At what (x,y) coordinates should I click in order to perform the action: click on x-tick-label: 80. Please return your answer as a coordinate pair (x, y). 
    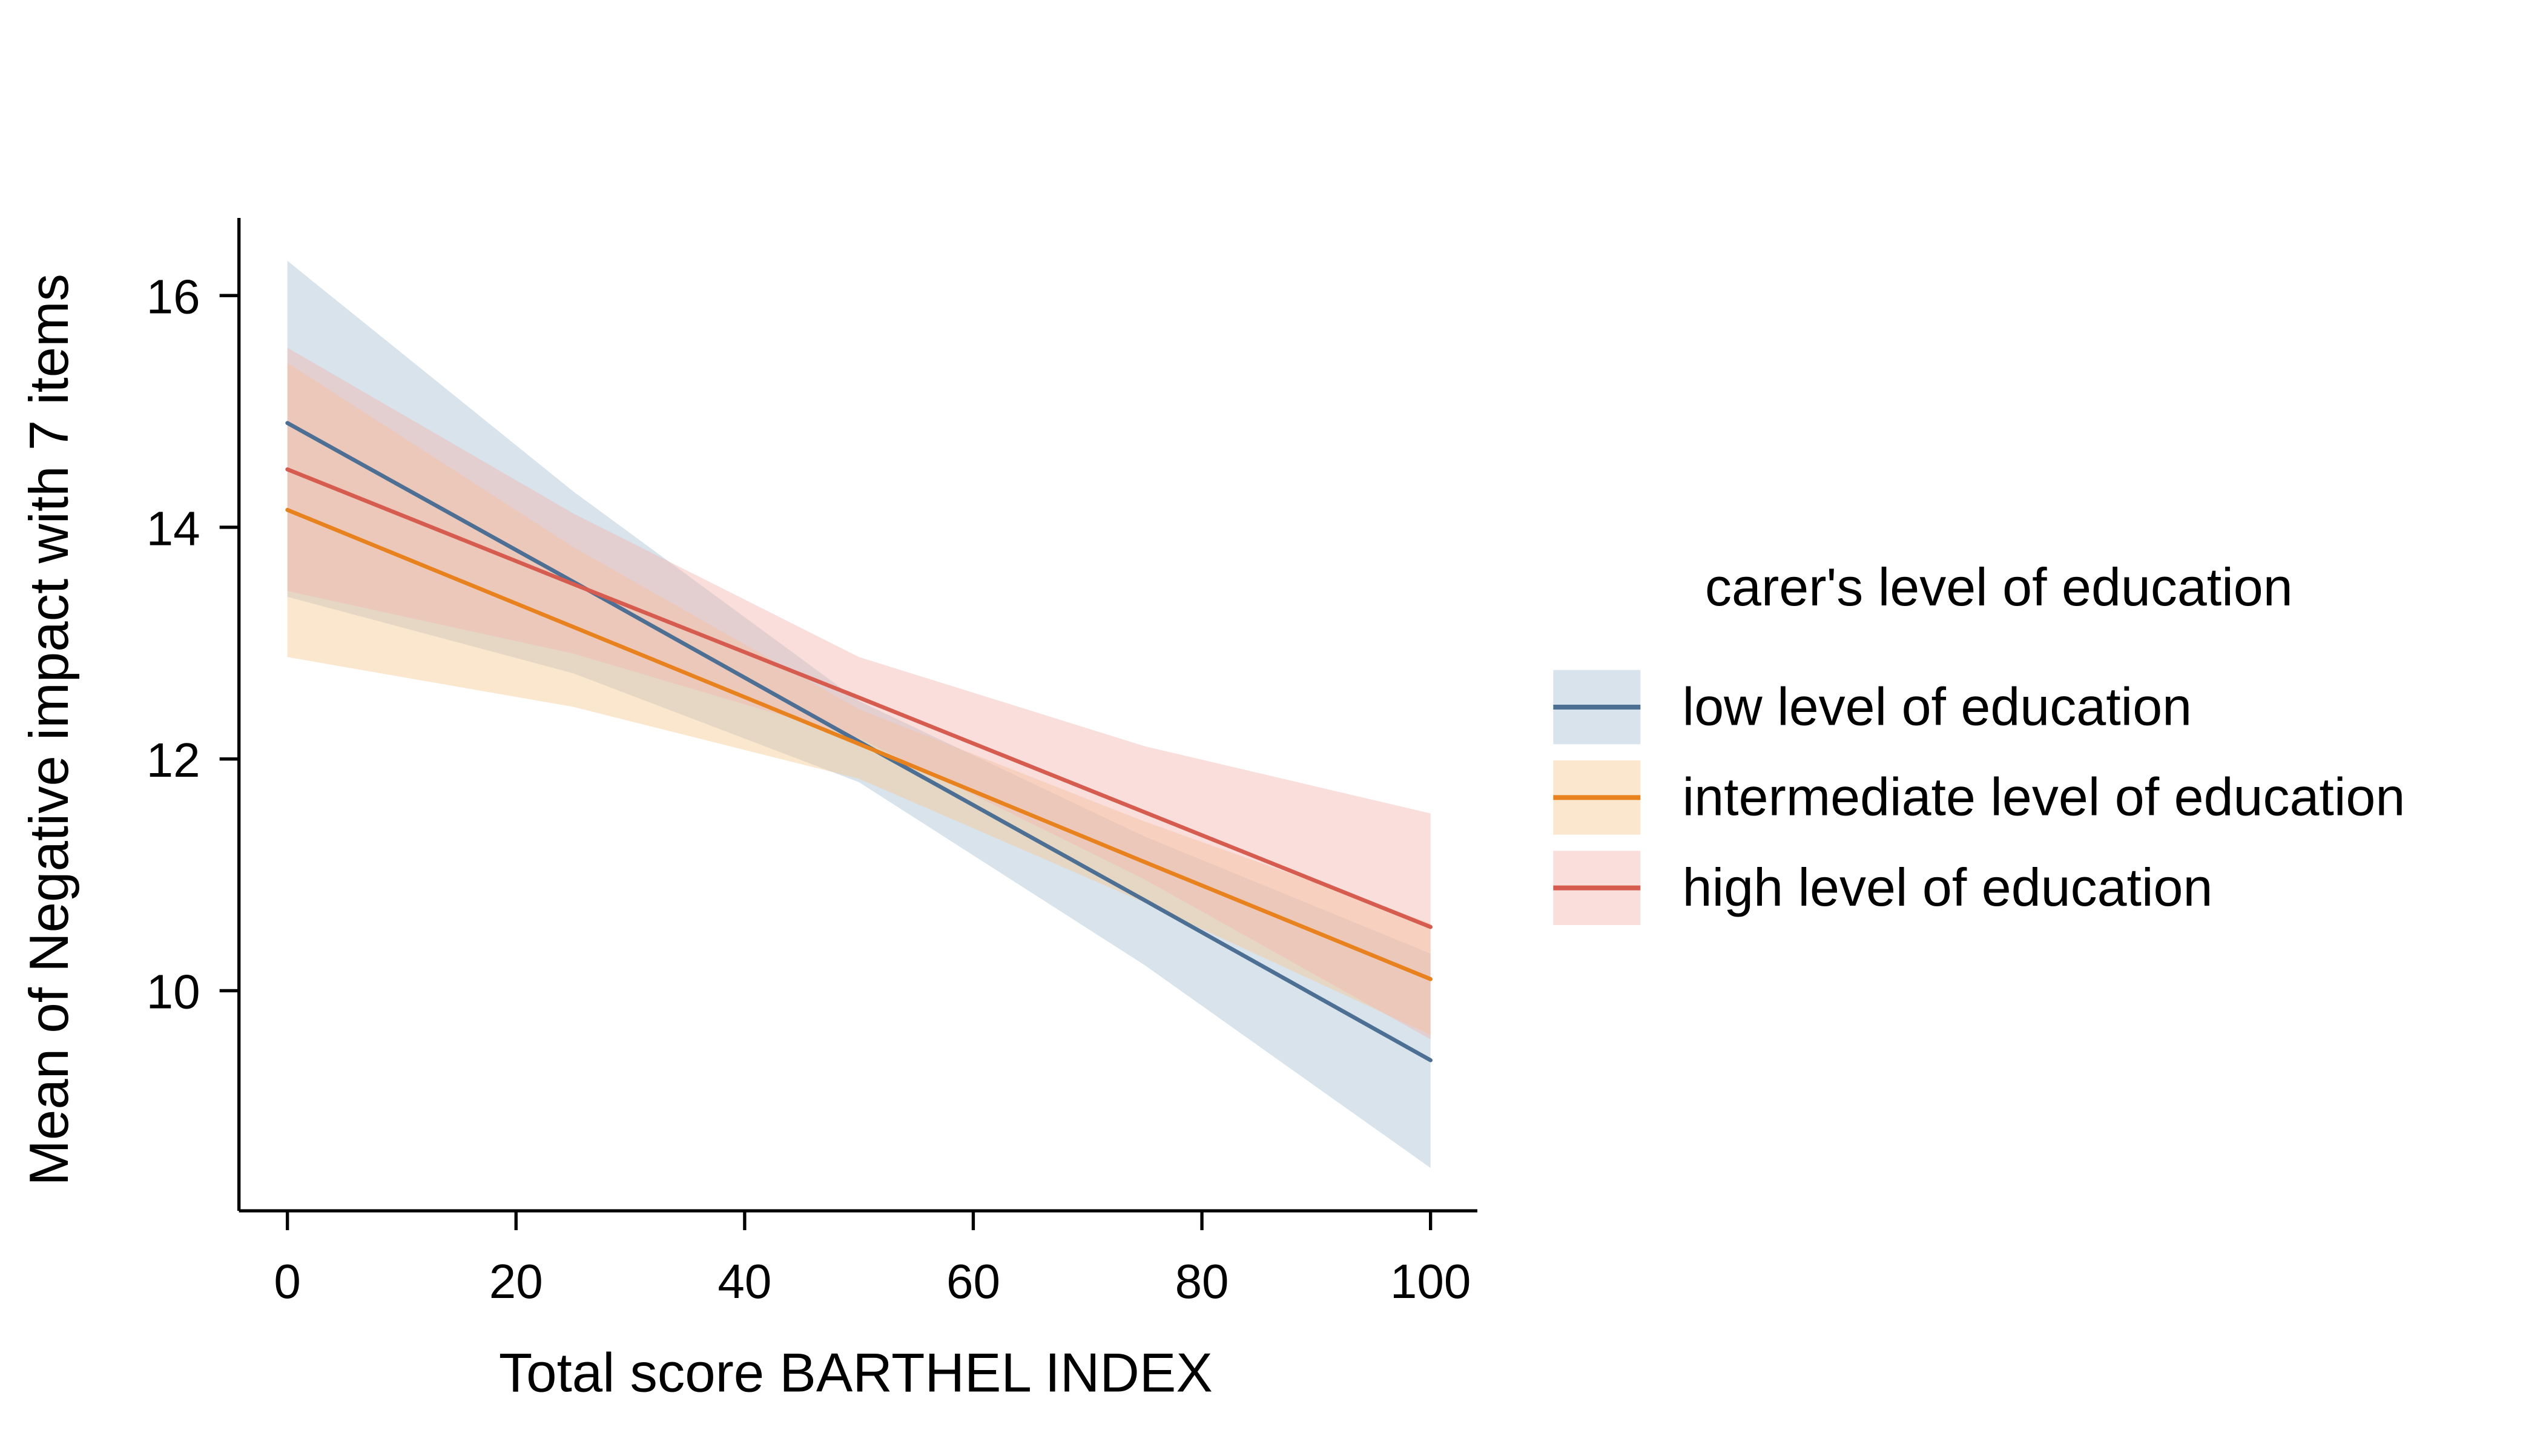
    Looking at the image, I should click on (1202, 1281).